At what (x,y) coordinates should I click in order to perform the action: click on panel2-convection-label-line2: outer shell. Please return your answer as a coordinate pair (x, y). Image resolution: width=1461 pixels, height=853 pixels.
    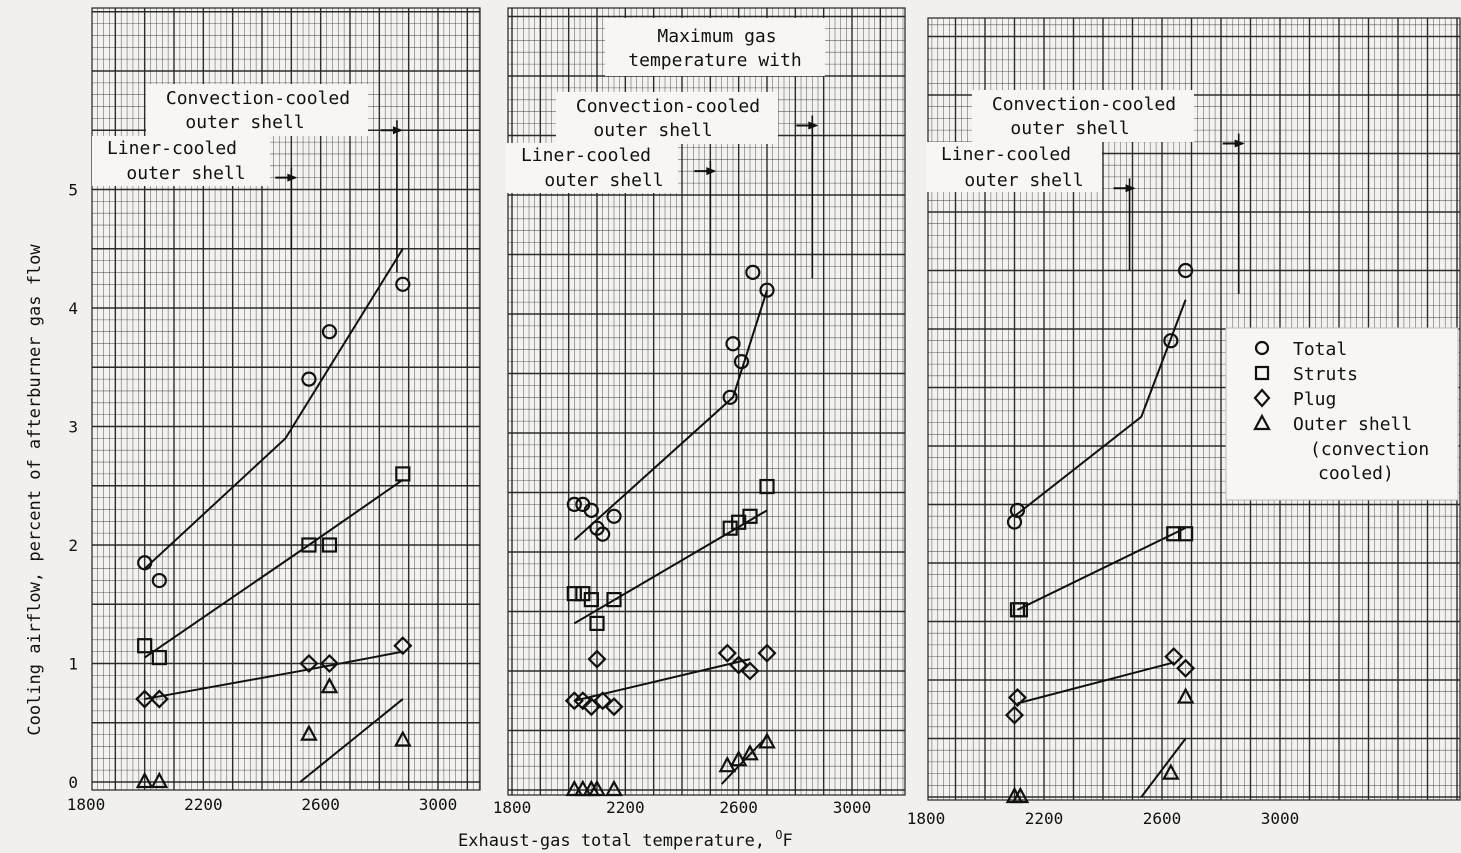
    Looking at the image, I should click on (652, 130).